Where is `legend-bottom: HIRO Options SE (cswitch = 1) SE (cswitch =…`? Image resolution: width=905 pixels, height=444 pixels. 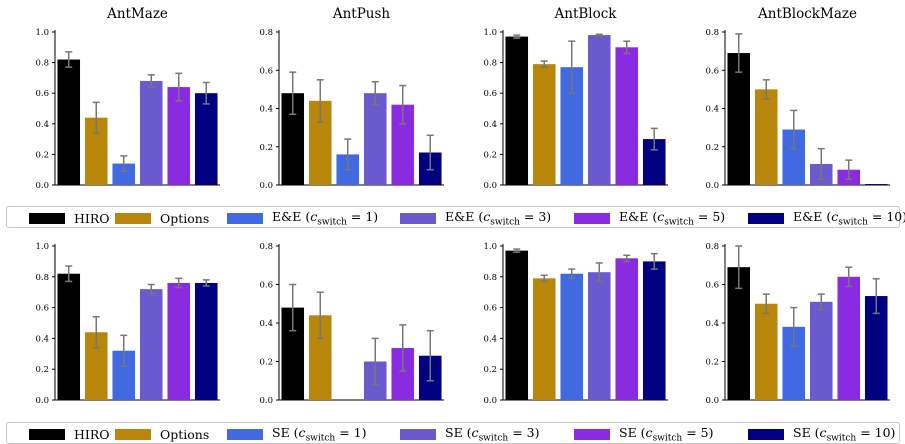
legend-bottom: HIRO Options SE (cswitch = 1) SE (cswitch =… is located at coordinates (453, 433).